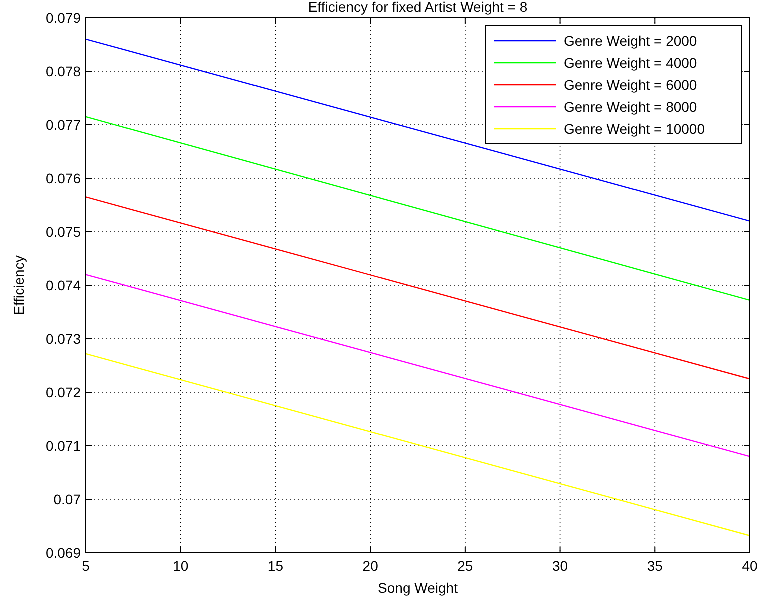  Describe the element at coordinates (64, 72) in the screenshot. I see `y-tick-label: 0.078` at that location.